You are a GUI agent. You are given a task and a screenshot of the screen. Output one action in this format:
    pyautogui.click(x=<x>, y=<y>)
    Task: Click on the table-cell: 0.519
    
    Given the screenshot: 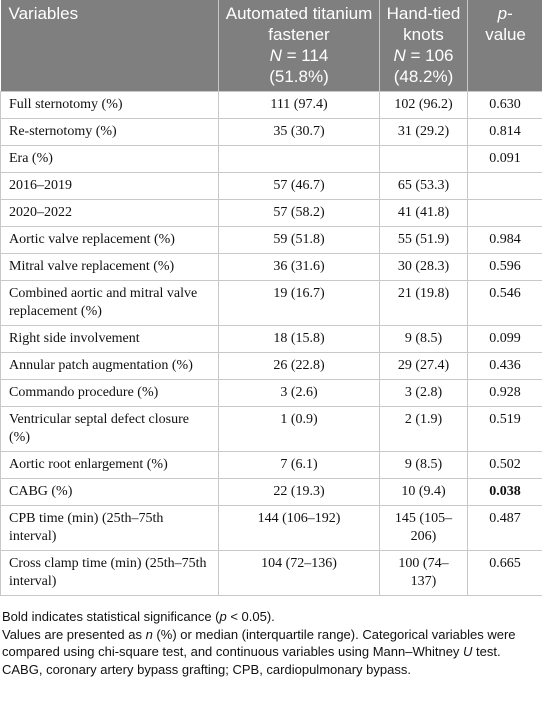 What is the action you would take?
    pyautogui.click(x=504, y=429)
    